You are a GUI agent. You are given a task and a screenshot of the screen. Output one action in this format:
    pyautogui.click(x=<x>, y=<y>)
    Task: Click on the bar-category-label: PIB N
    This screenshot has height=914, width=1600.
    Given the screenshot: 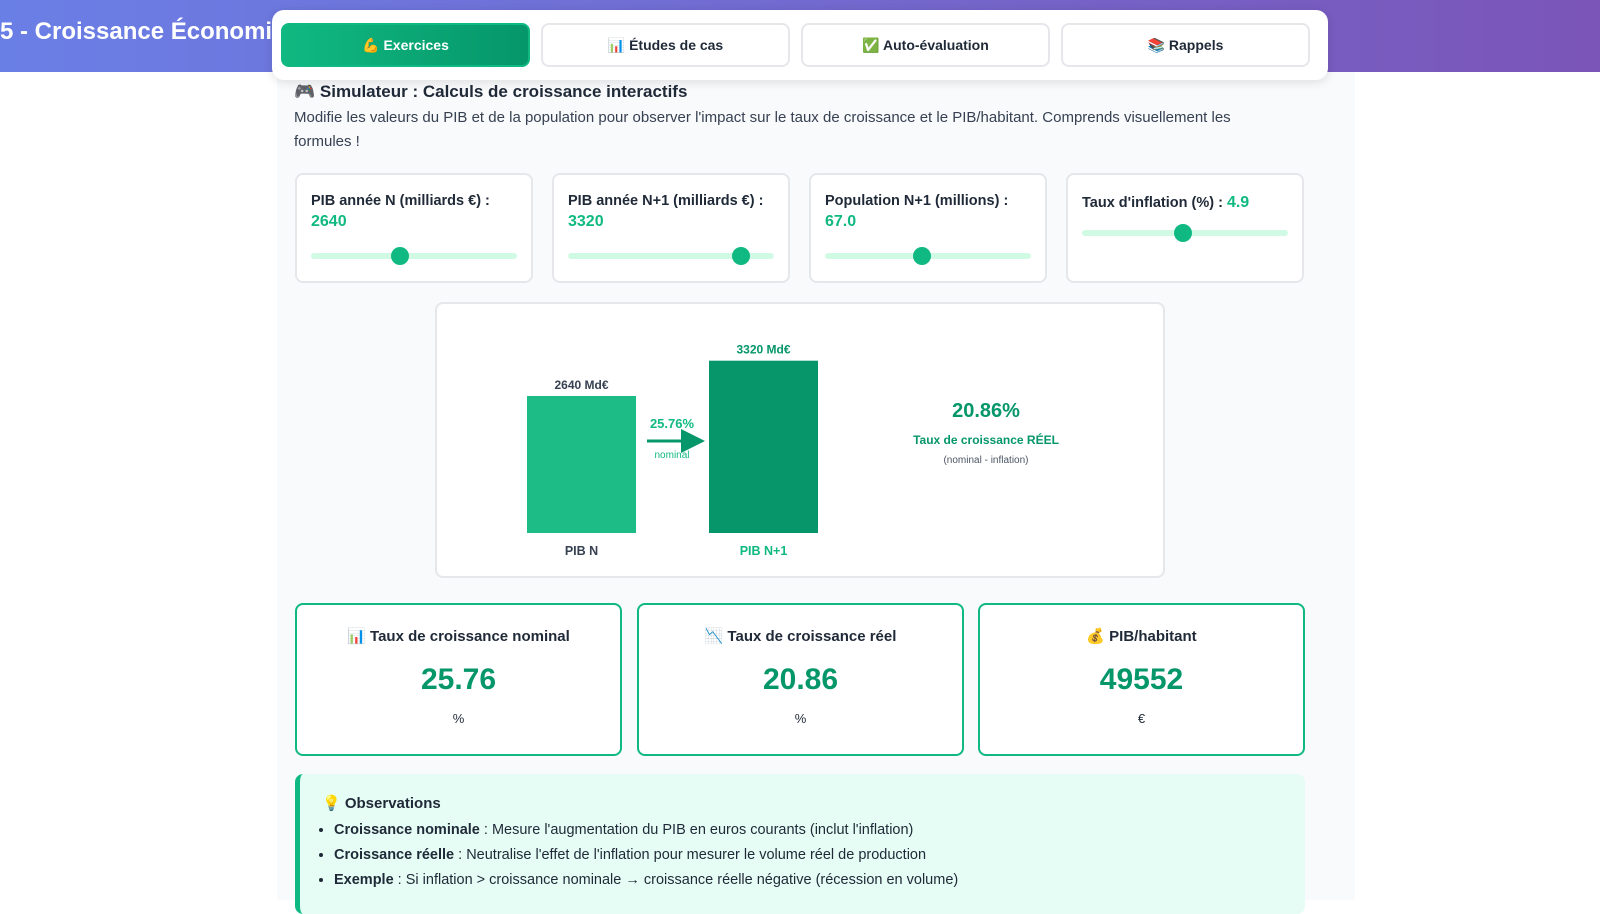 What is the action you would take?
    pyautogui.click(x=581, y=551)
    